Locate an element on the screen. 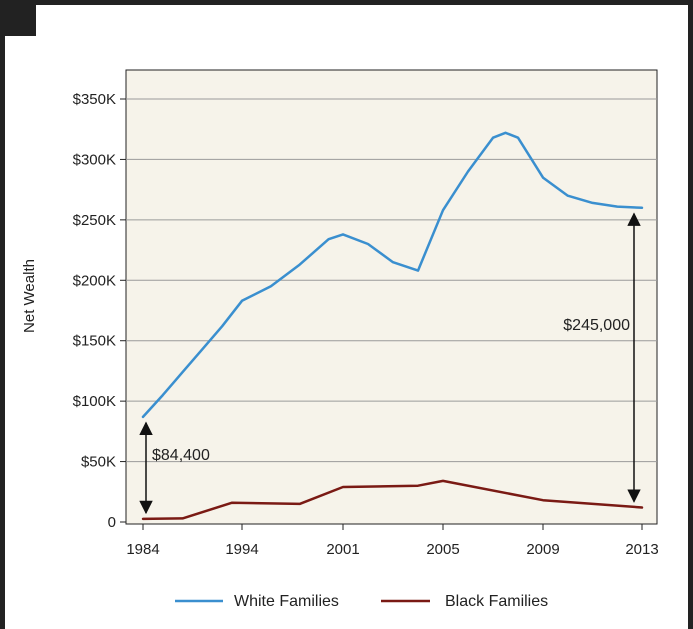 The image size is (693, 629). corner-block is located at coordinates (18, 18).